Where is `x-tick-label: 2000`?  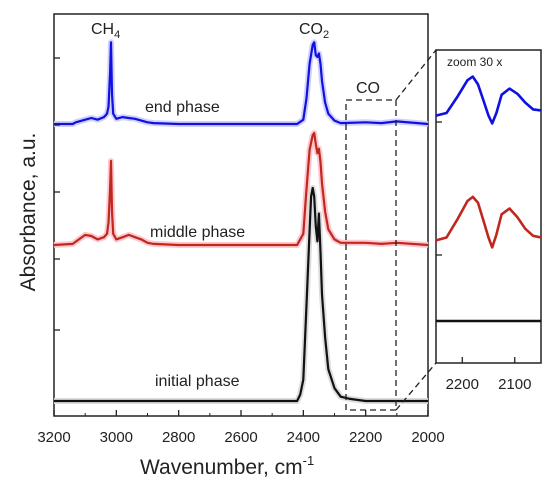
x-tick-label: 2000 is located at coordinates (427, 437).